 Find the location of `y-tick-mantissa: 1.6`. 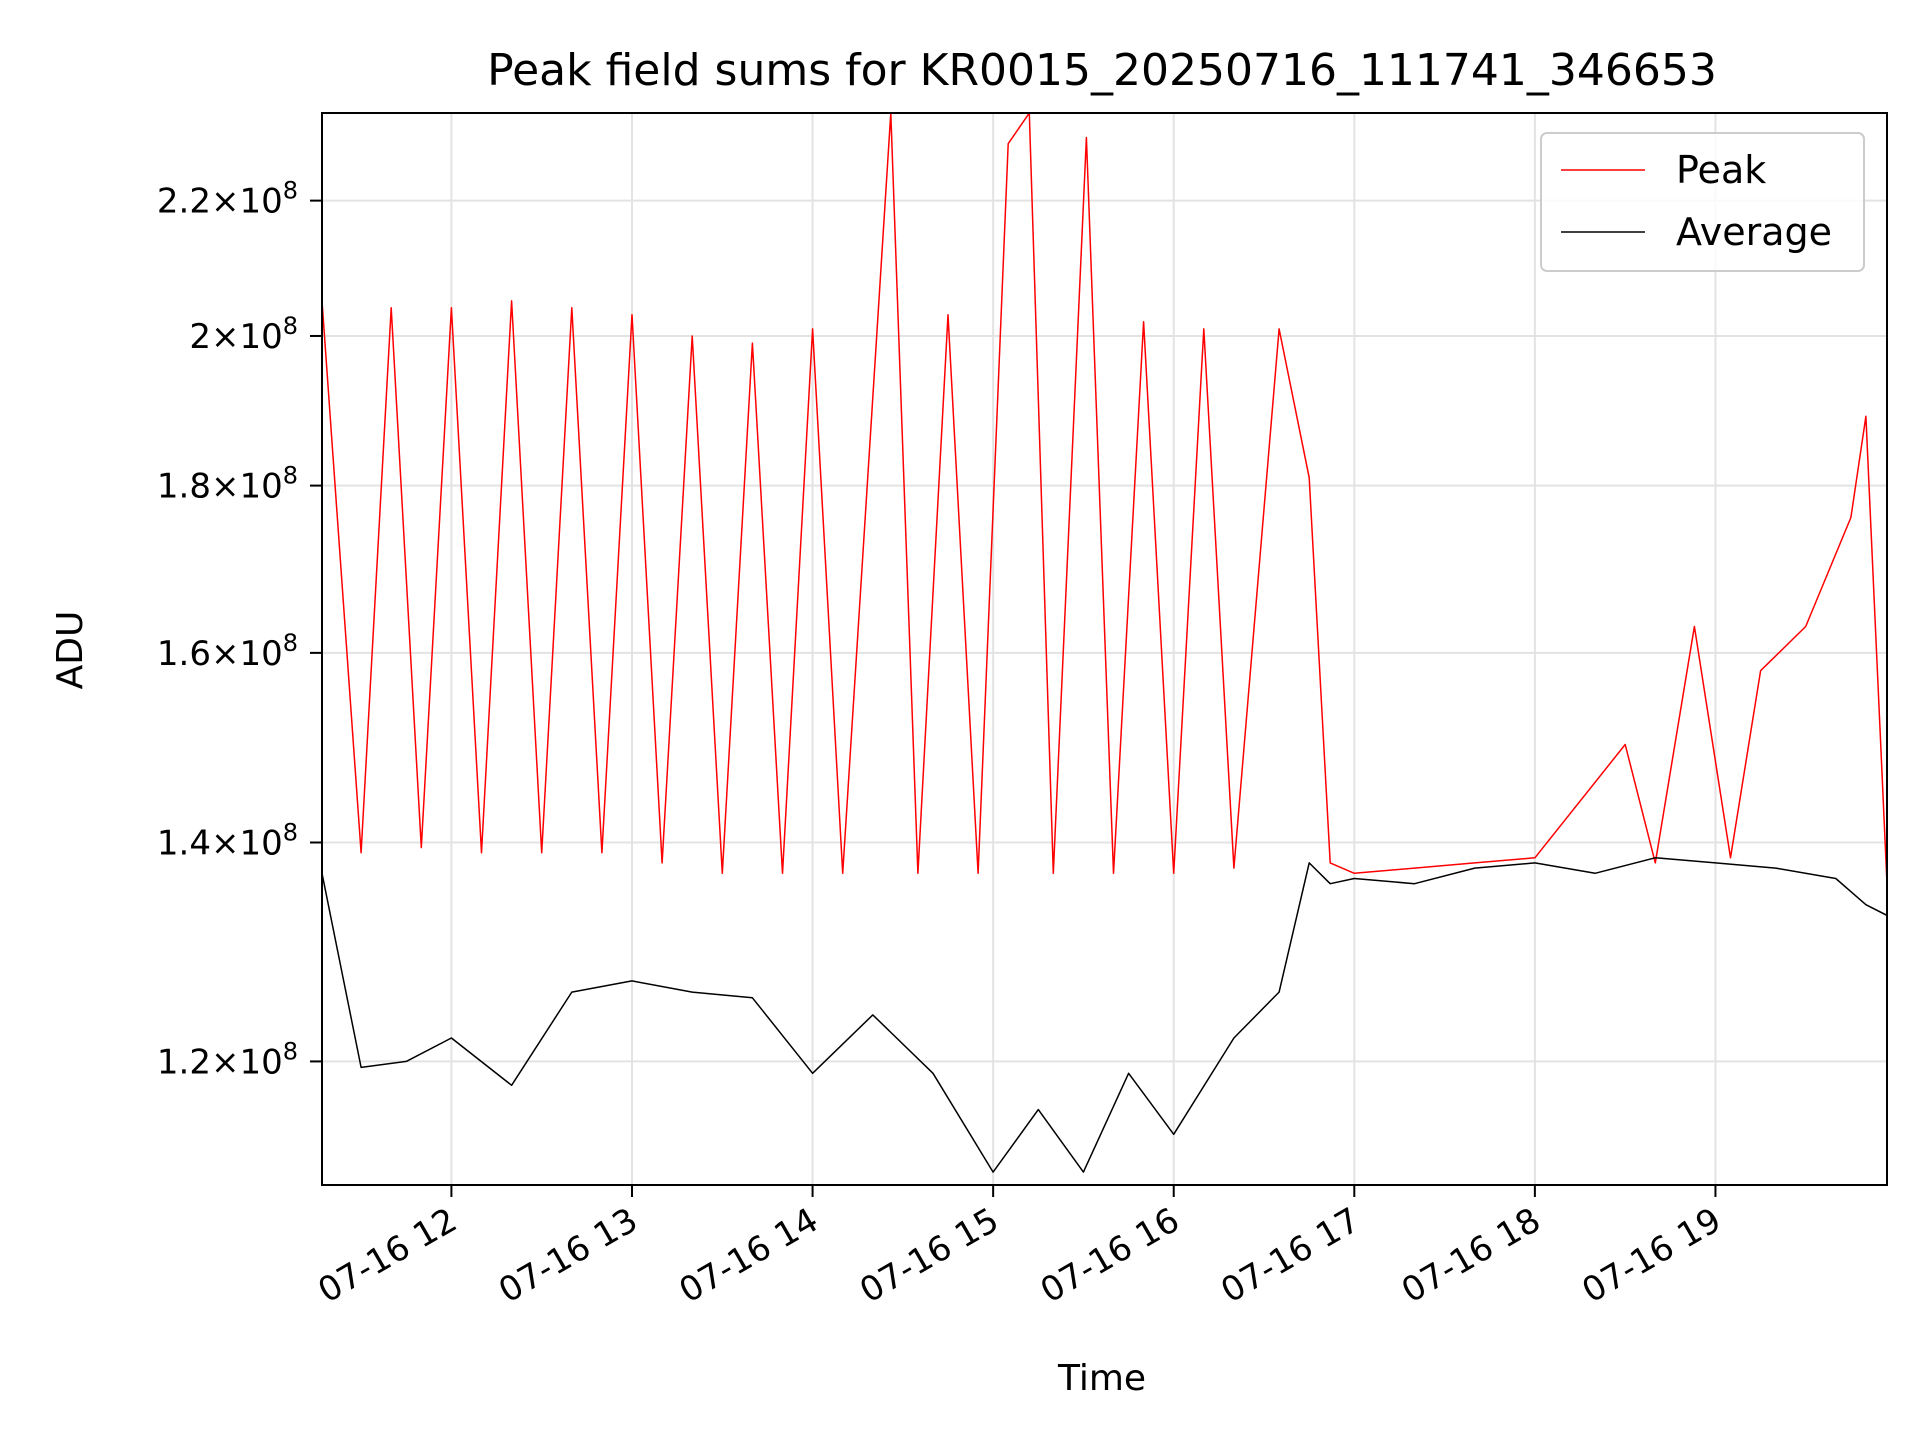

y-tick-mantissa: 1.6 is located at coordinates (184, 654).